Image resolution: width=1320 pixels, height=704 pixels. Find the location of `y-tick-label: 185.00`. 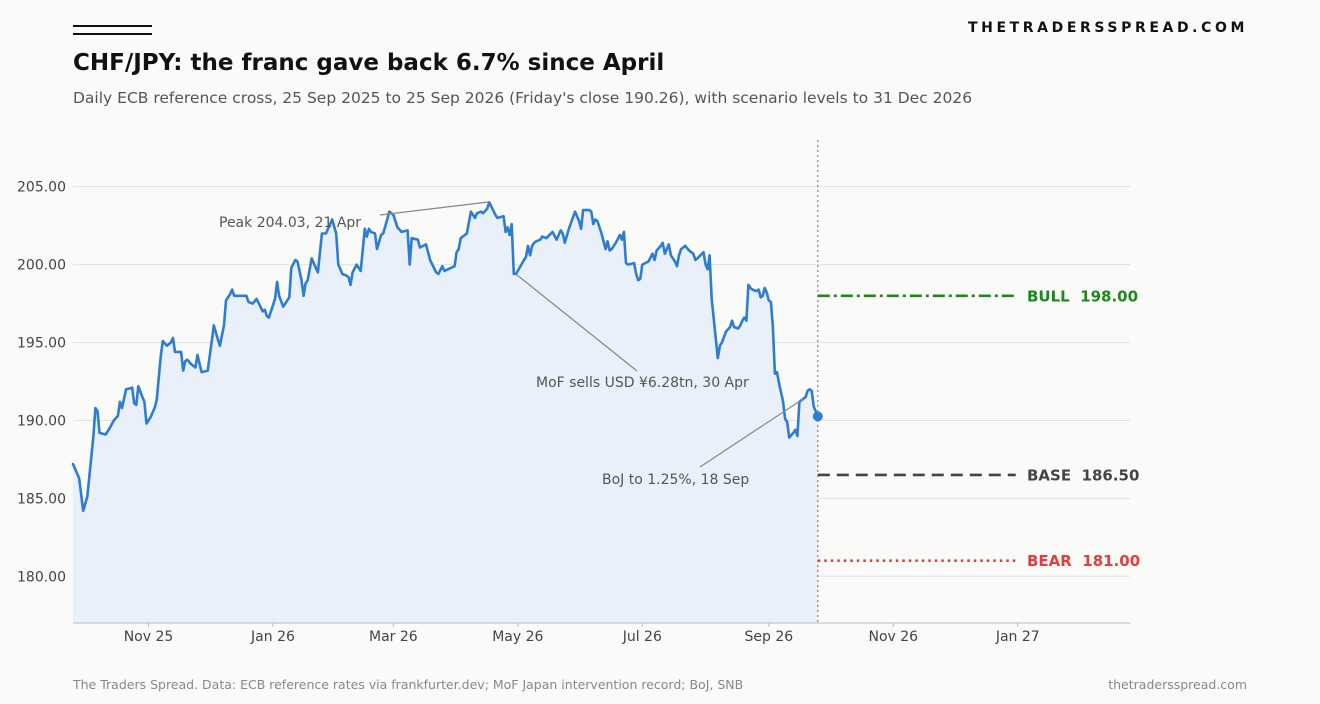

y-tick-label: 185.00 is located at coordinates (41, 499).